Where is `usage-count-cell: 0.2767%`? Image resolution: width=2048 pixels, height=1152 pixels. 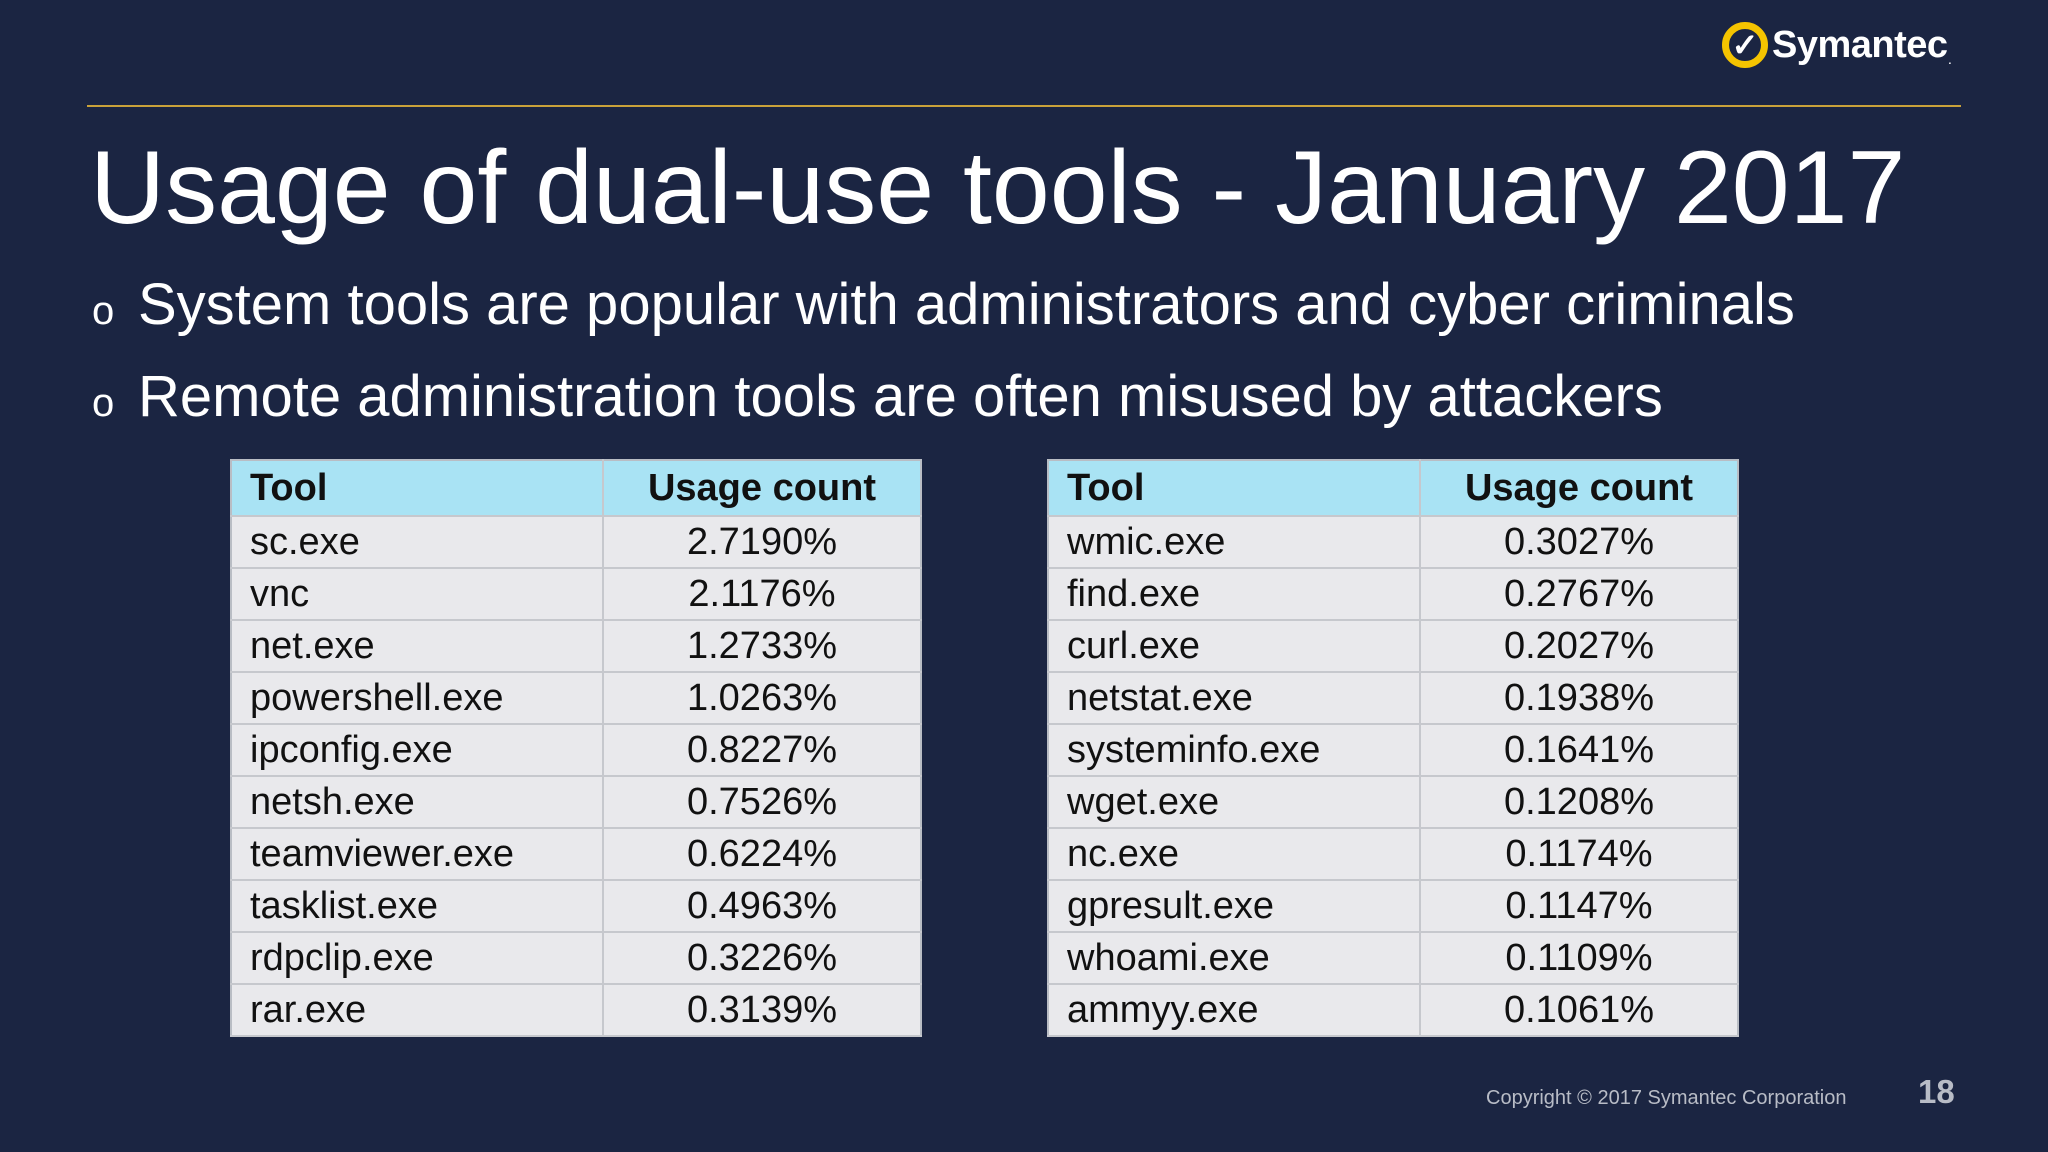 usage-count-cell: 0.2767% is located at coordinates (1579, 594).